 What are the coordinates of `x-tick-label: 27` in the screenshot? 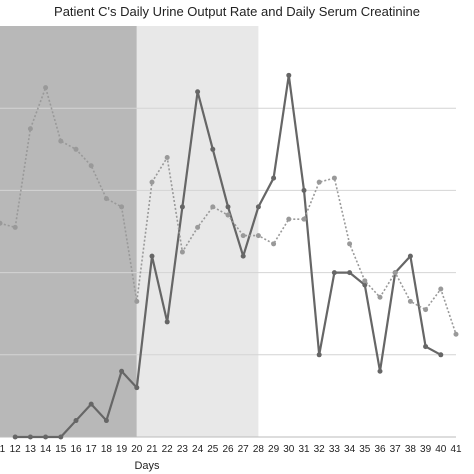 It's located at (244, 449).